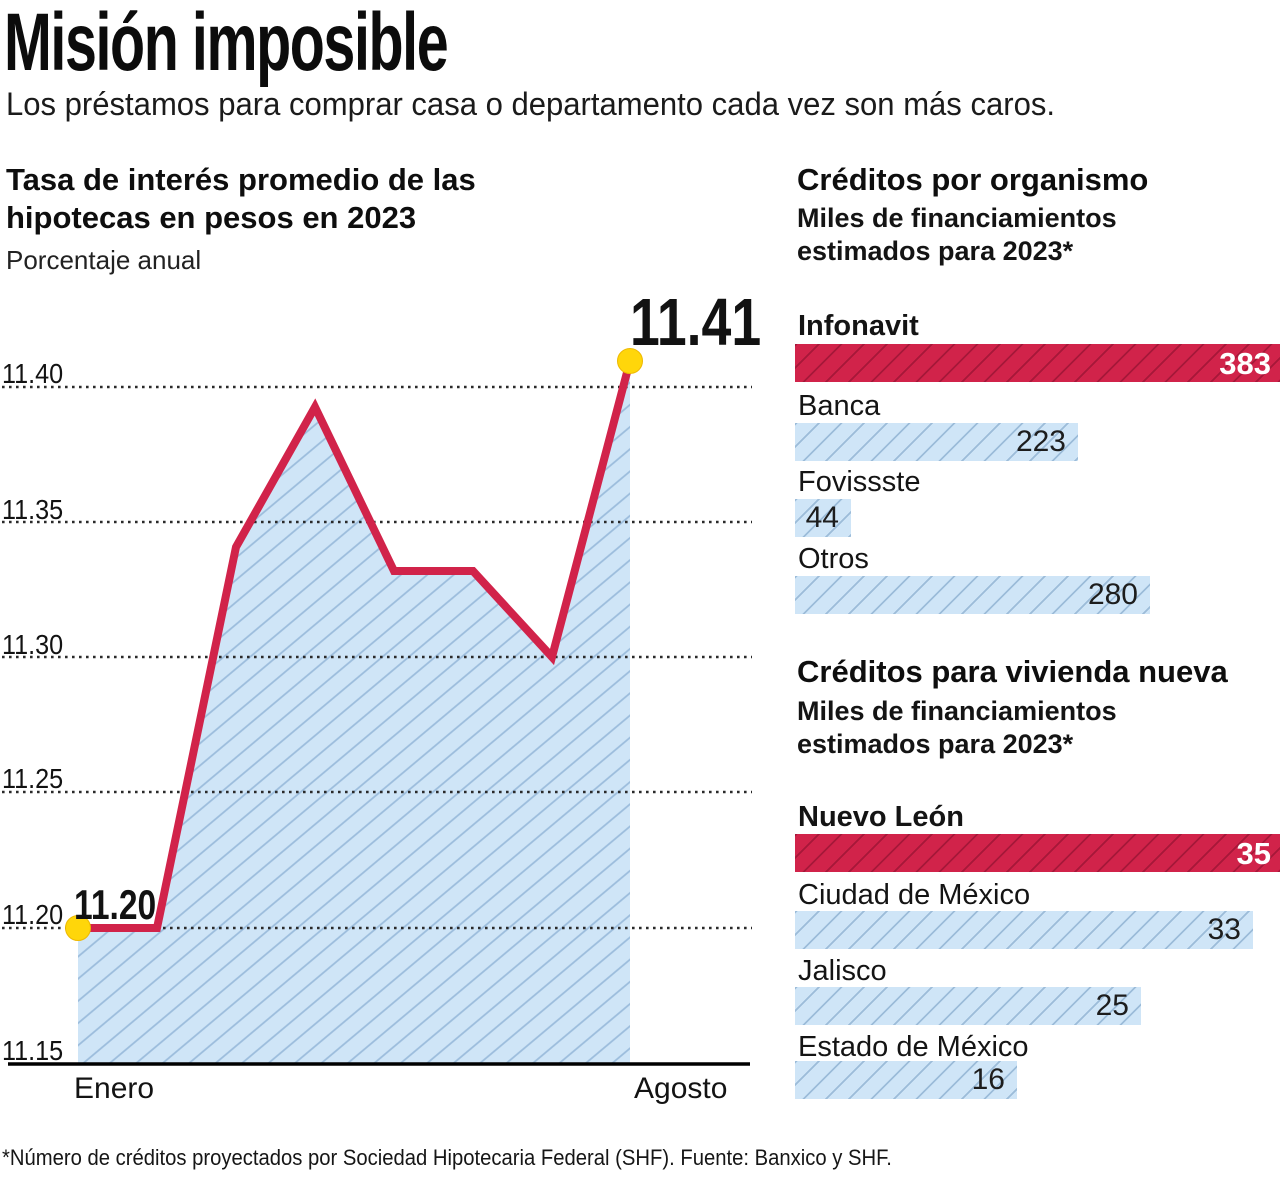 Image resolution: width=1280 pixels, height=1179 pixels. What do you see at coordinates (1253, 853) in the screenshot?
I see `bar-value-nuevo-leon: 35` at bounding box center [1253, 853].